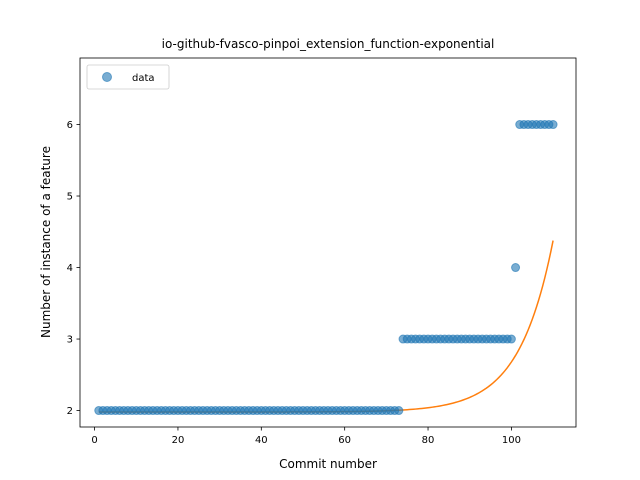 Image resolution: width=640 pixels, height=480 pixels. What do you see at coordinates (306, 436) in the screenshot?
I see `x-ticks: 0 20 40 60 80 100` at bounding box center [306, 436].